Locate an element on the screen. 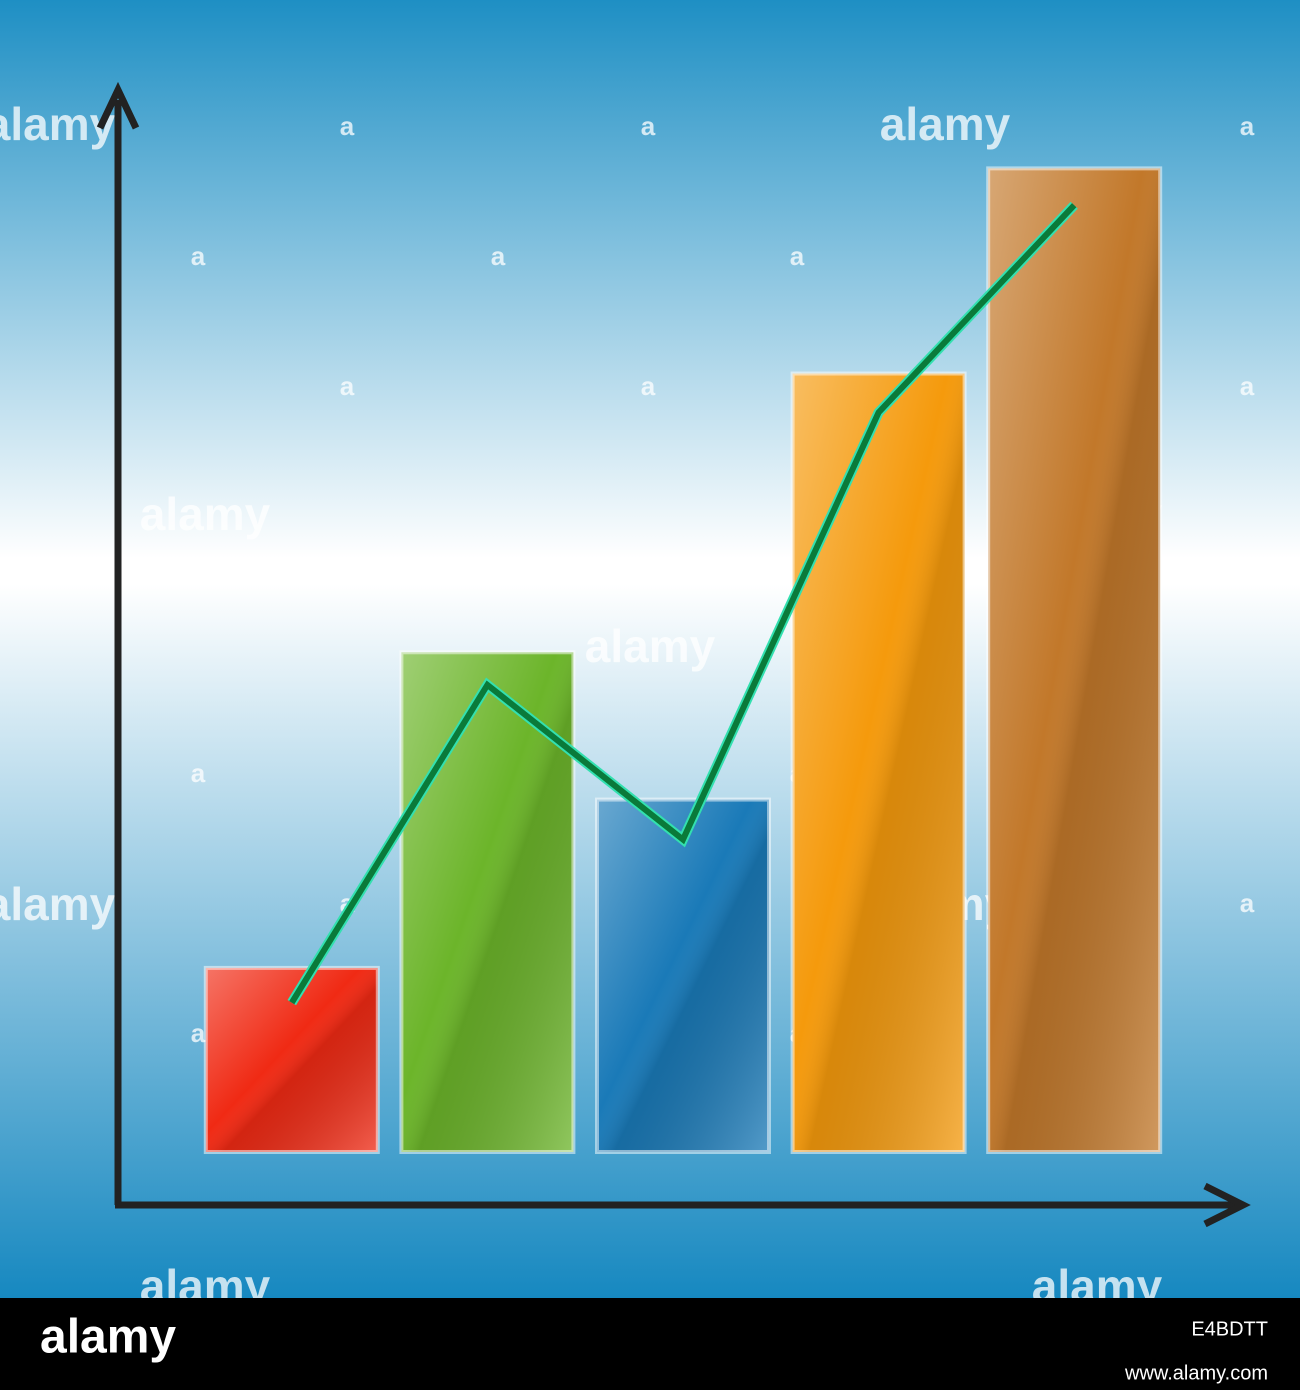 This screenshot has width=1300, height=1390. x-axis-arrow is located at coordinates (1227, 1205).